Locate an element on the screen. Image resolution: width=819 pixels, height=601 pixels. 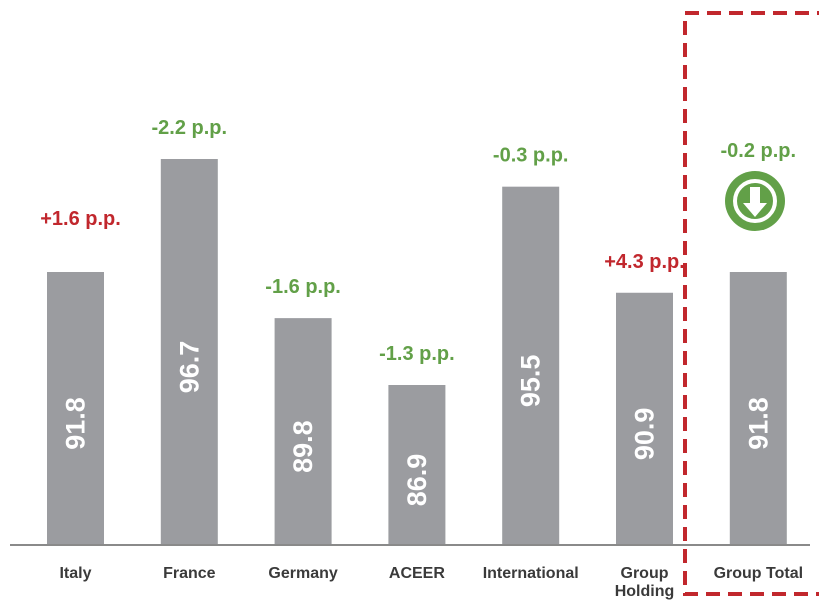
category-label-group-holding-line-1: Group is located at coordinates (645, 573).